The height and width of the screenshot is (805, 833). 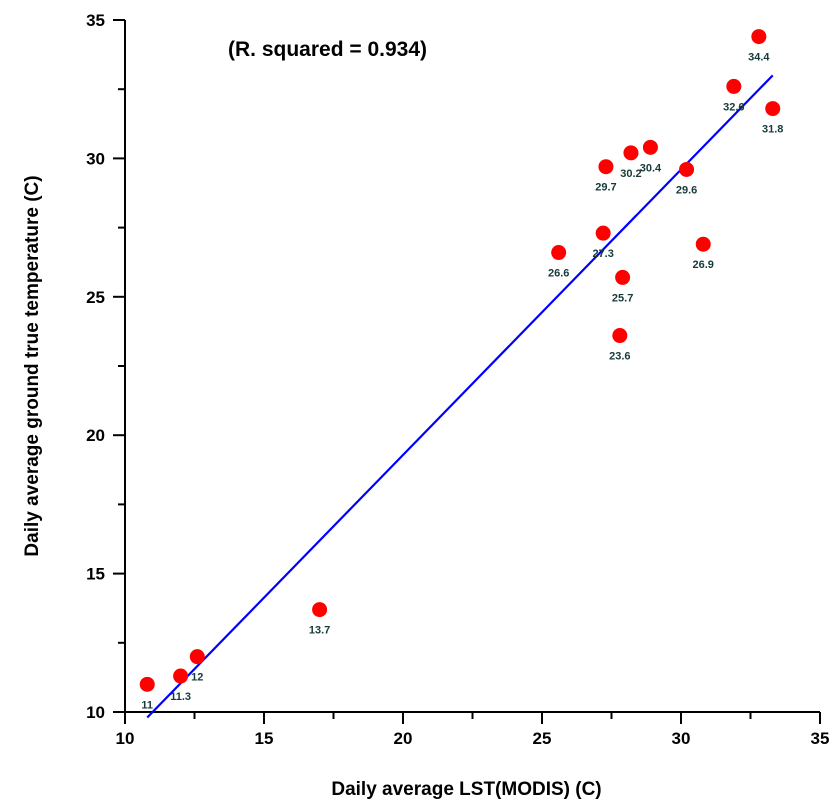 What do you see at coordinates (686, 190) in the screenshot?
I see `data-point-label: 29.6` at bounding box center [686, 190].